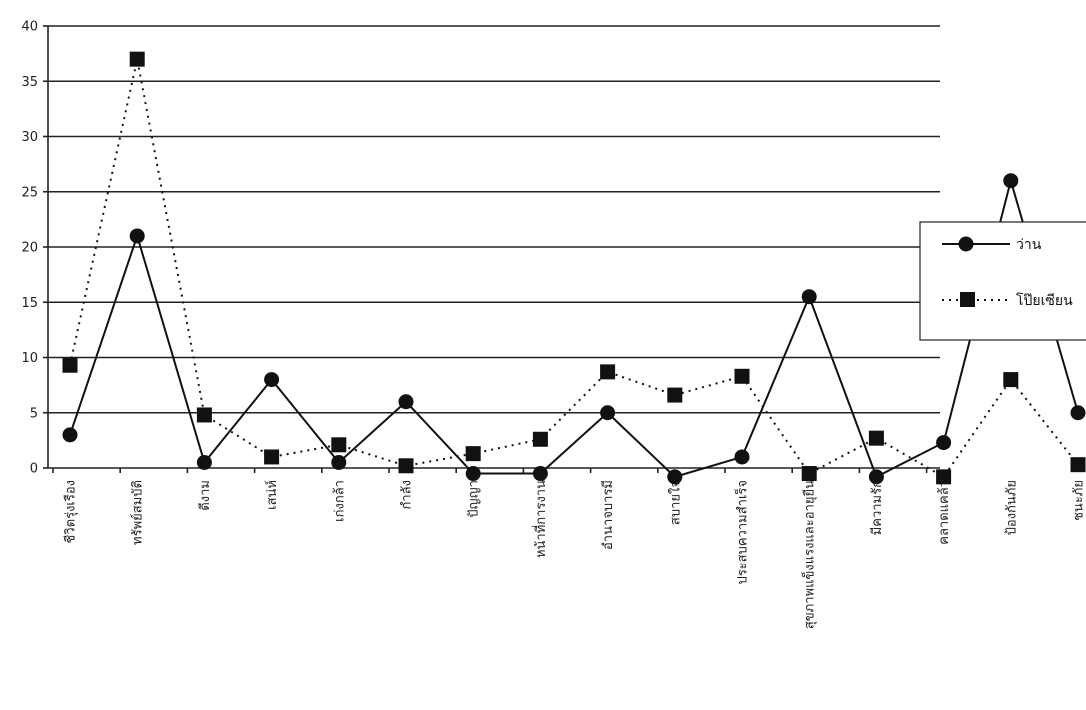  What do you see at coordinates (742, 532) in the screenshot?
I see `x-tick-label: ประสบความสำเร็จ` at bounding box center [742, 532].